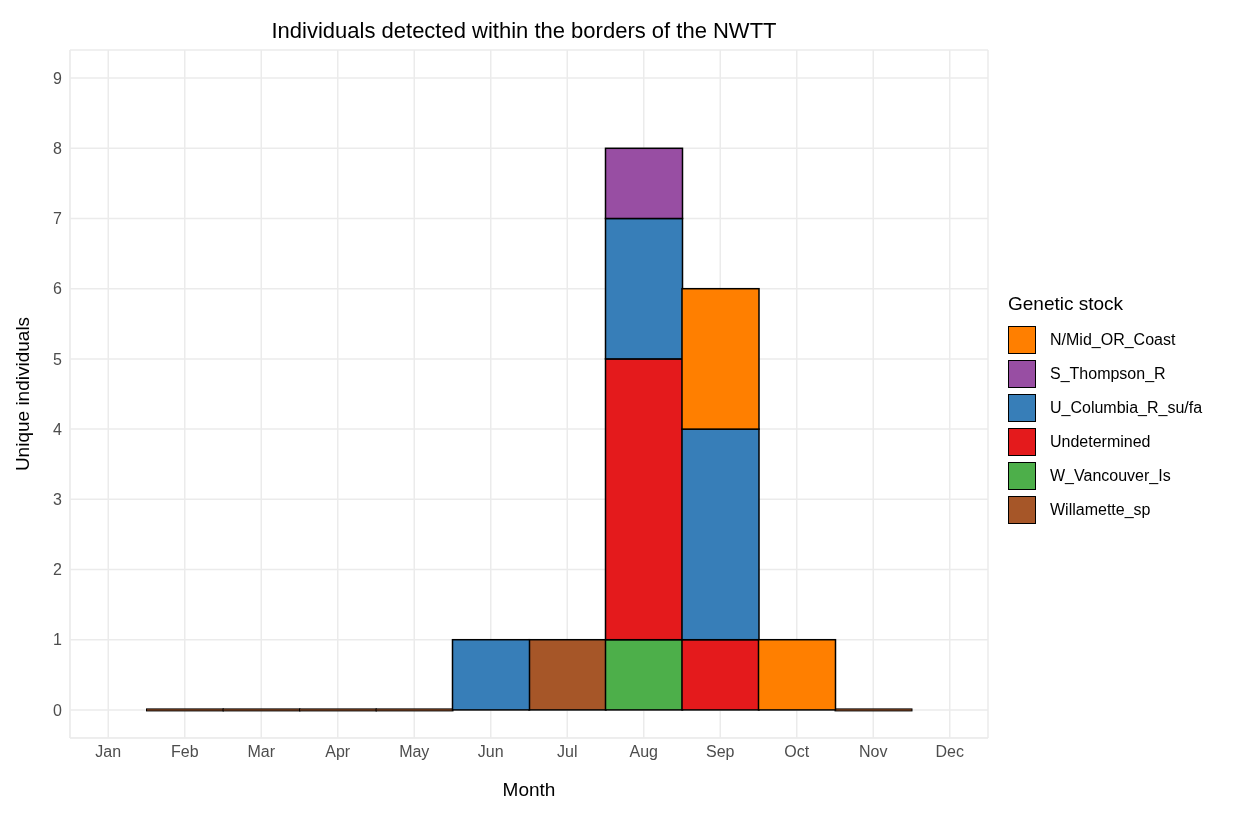  What do you see at coordinates (184, 752) in the screenshot?
I see `x-tick-label: Feb` at bounding box center [184, 752].